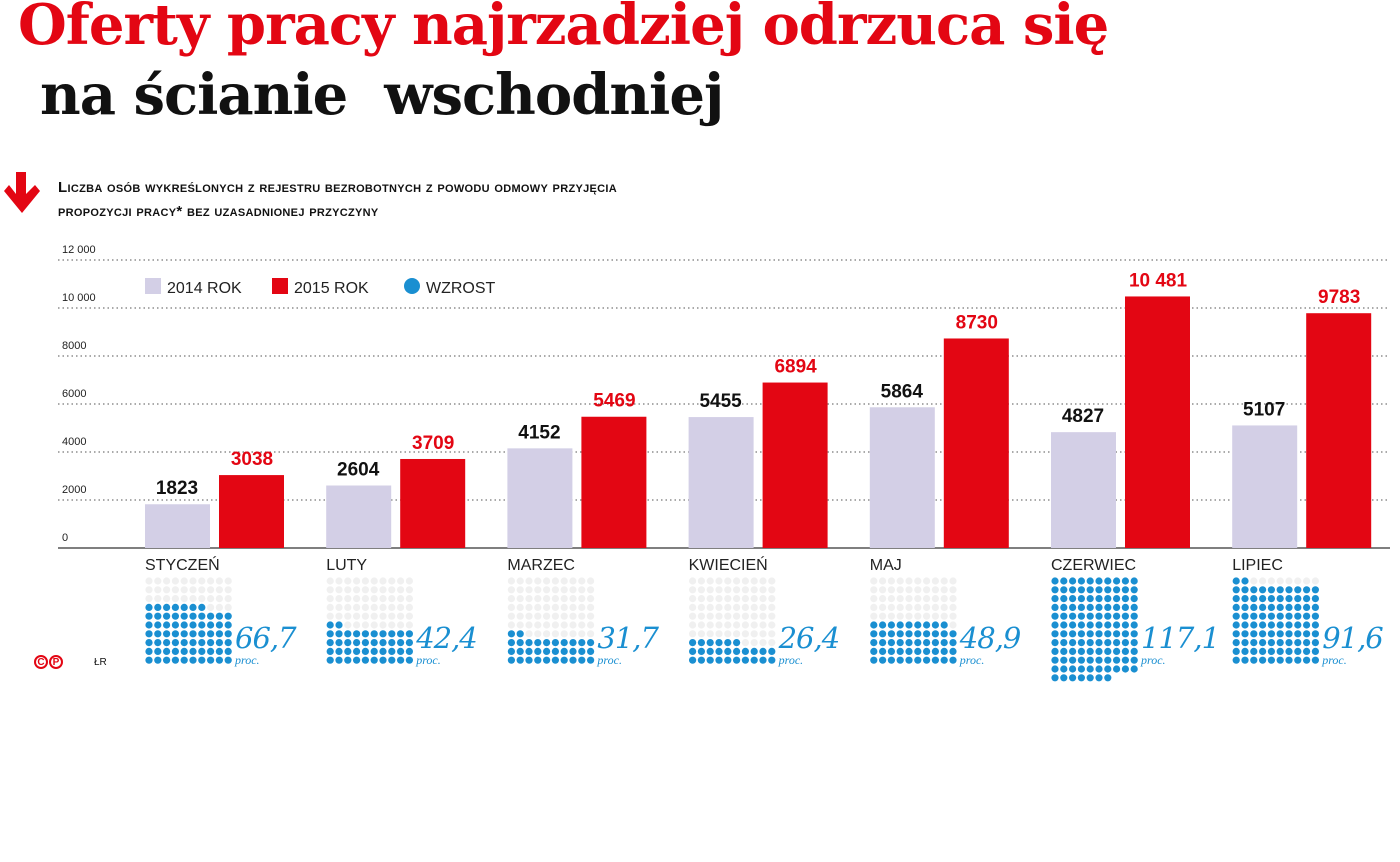  Describe the element at coordinates (247, 660) in the screenshot. I see `growth-unit: proc.` at that location.